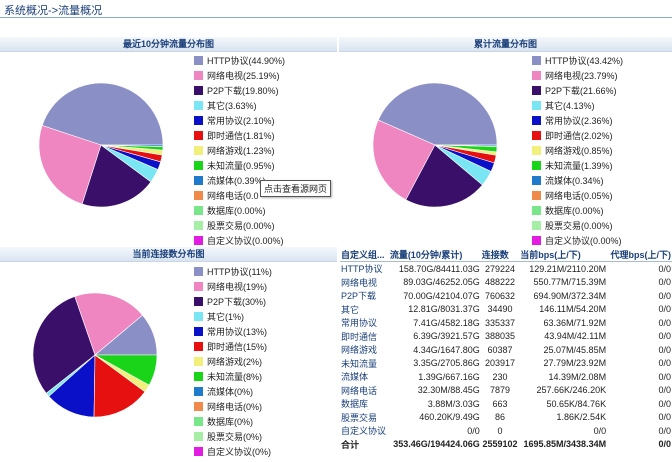 The height and width of the screenshot is (462, 672). What do you see at coordinates (225, 317) in the screenshot?
I see `legend-label: 其它(1%)` at bounding box center [225, 317].